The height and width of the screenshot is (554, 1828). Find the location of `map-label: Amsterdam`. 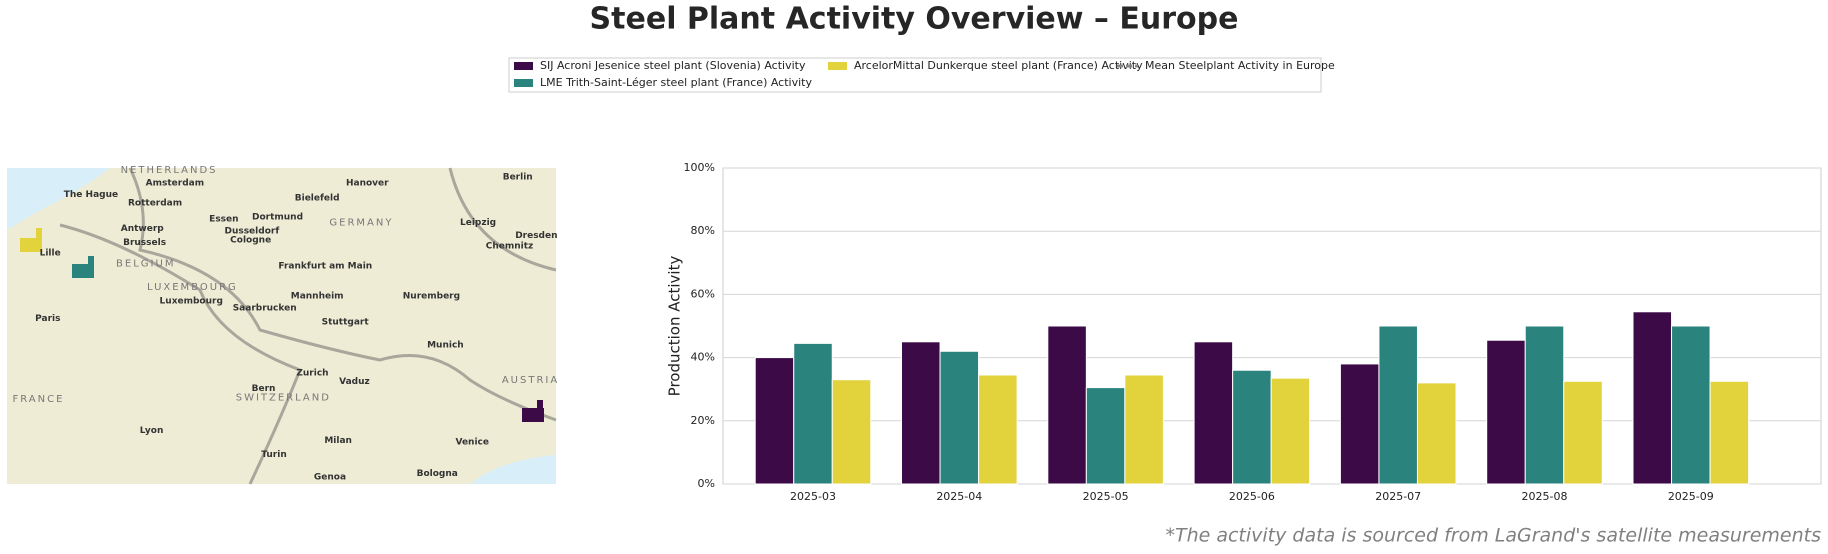

map-label: Amsterdam is located at coordinates (175, 184).